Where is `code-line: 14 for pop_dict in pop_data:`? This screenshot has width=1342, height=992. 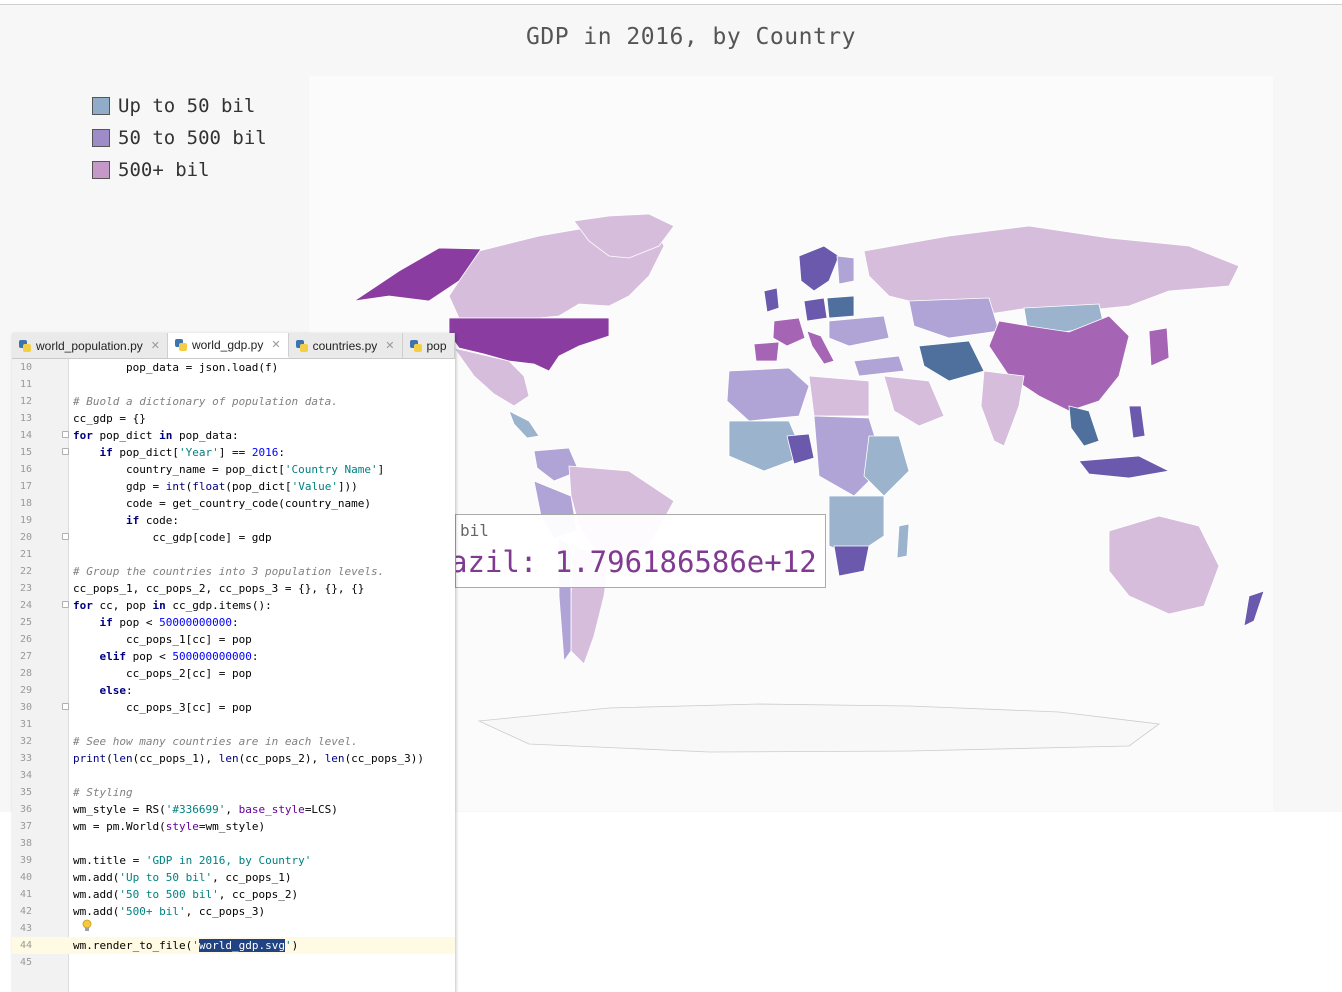
code-line: 14 for pop_dict in pop_data: is located at coordinates (233, 435).